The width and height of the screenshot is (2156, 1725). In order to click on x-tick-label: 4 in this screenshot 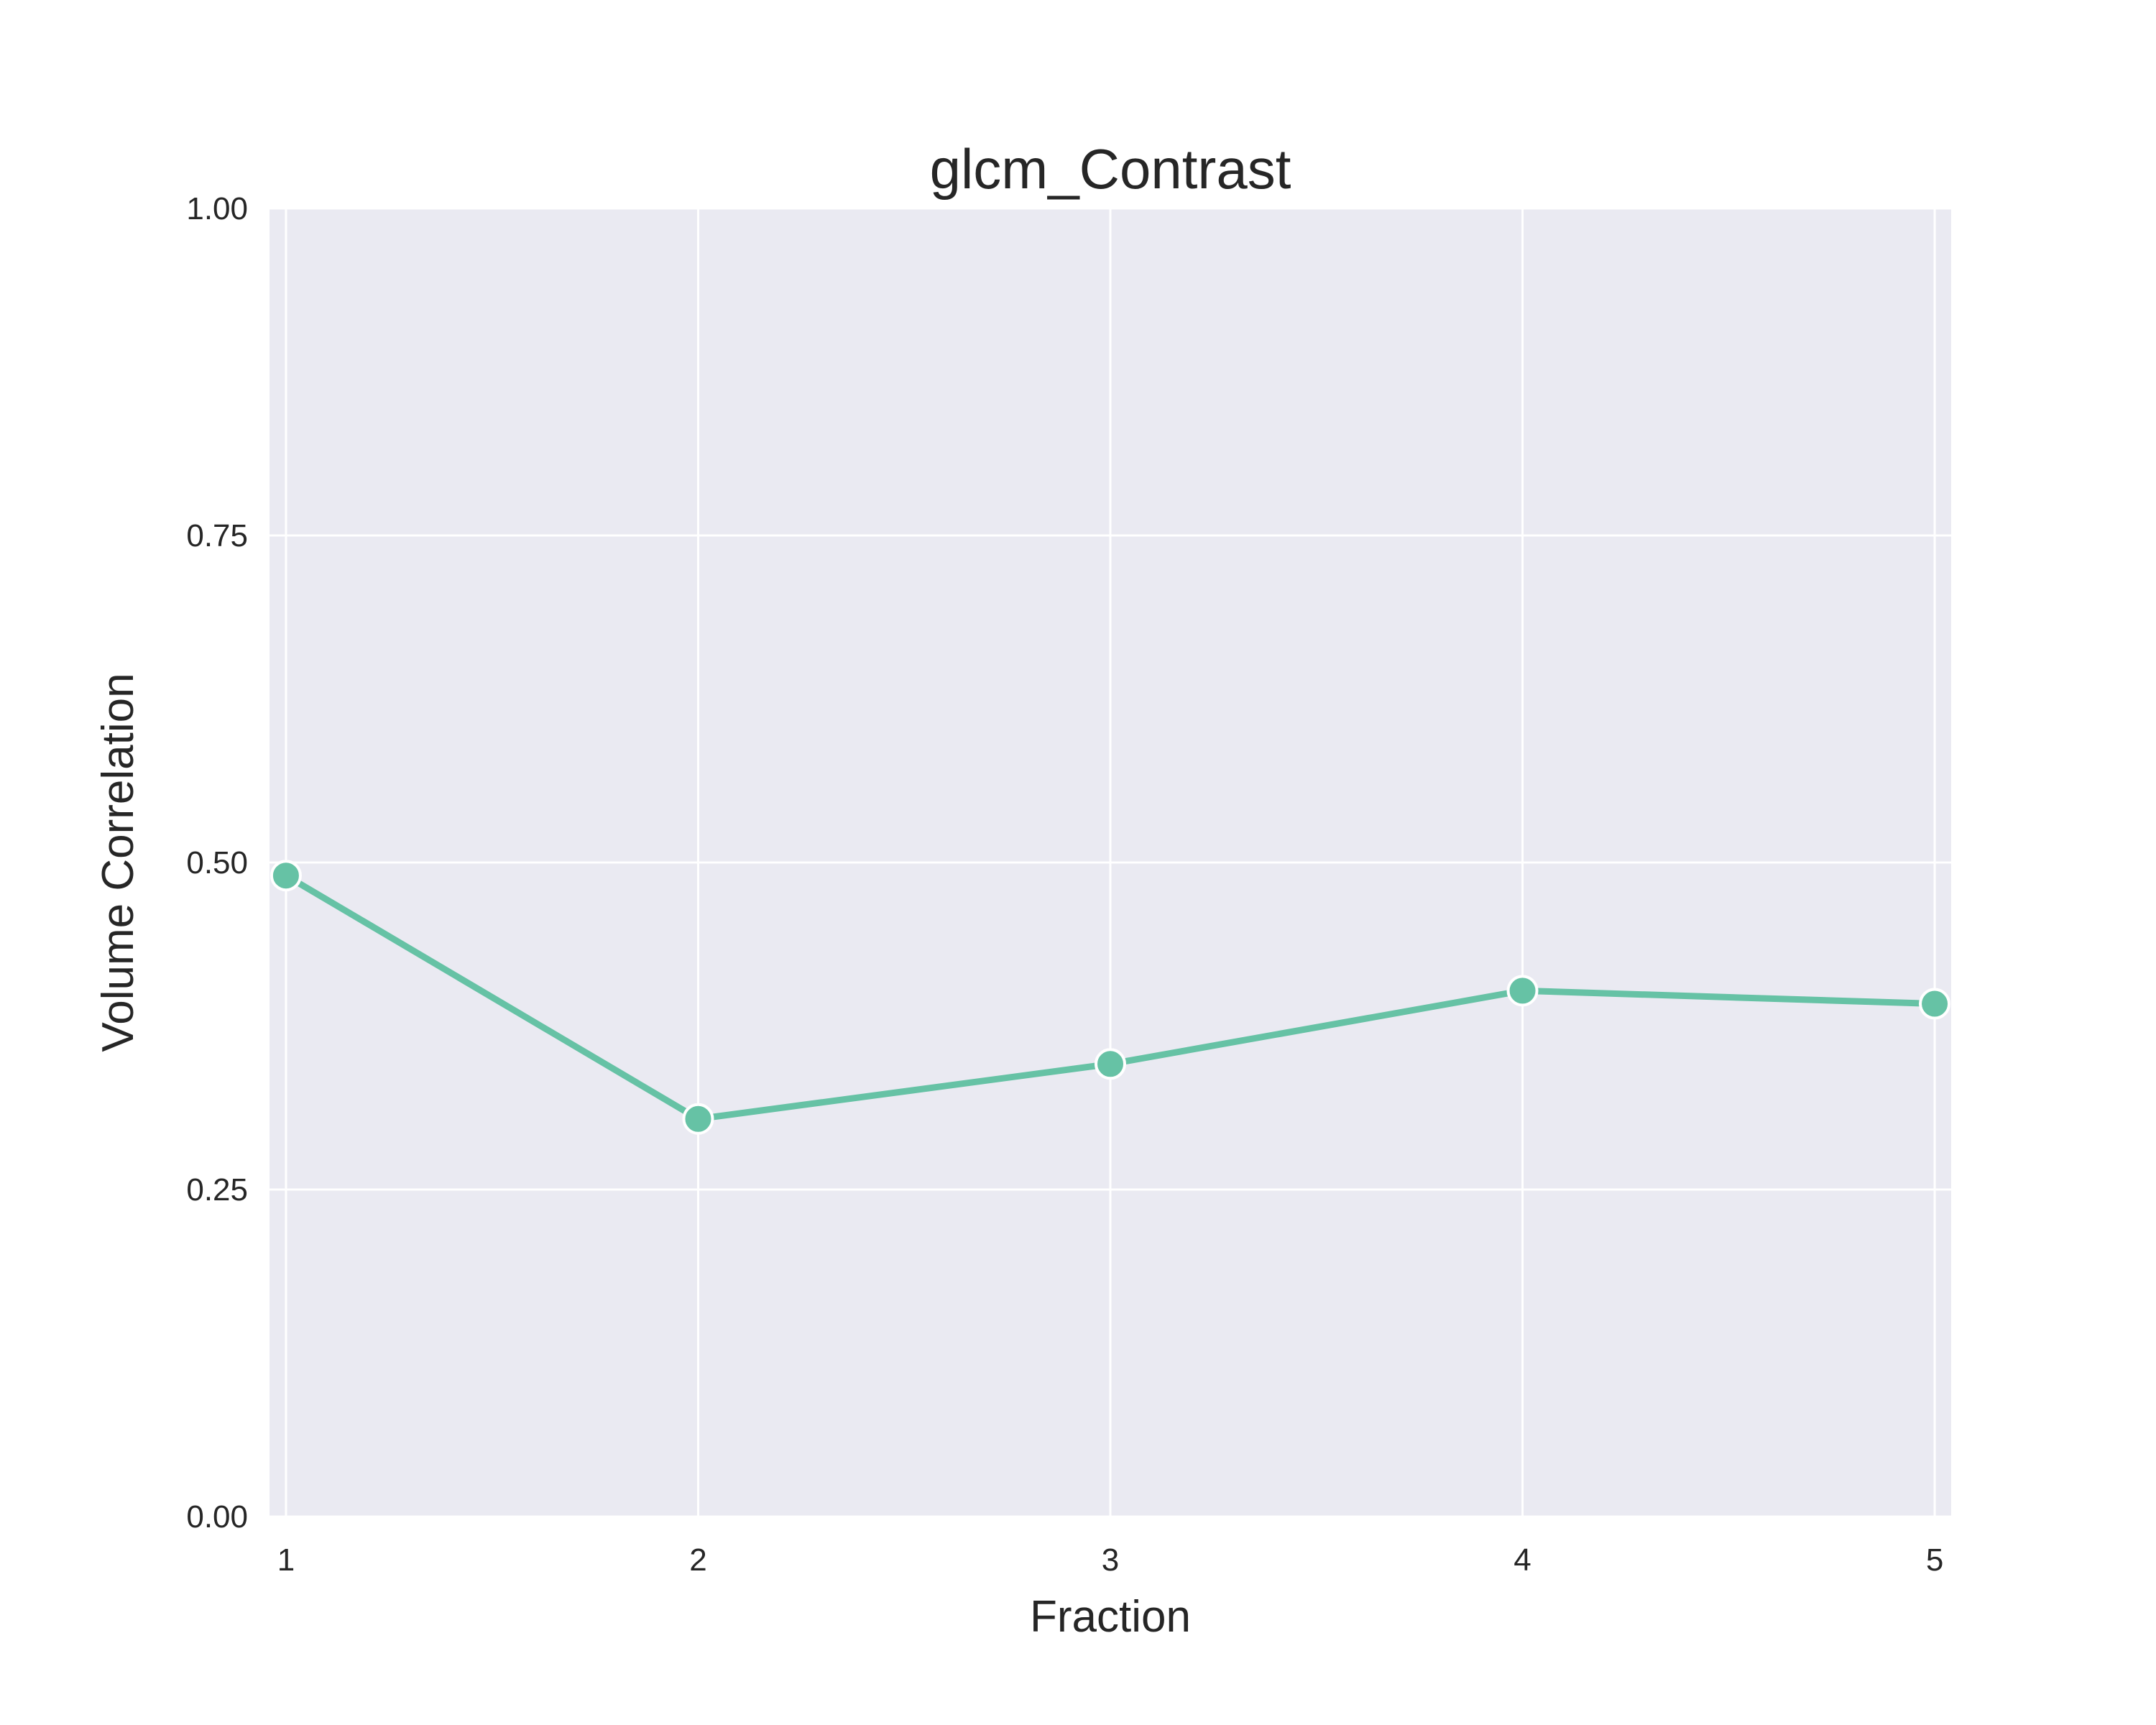, I will do `click(1522, 1560)`.